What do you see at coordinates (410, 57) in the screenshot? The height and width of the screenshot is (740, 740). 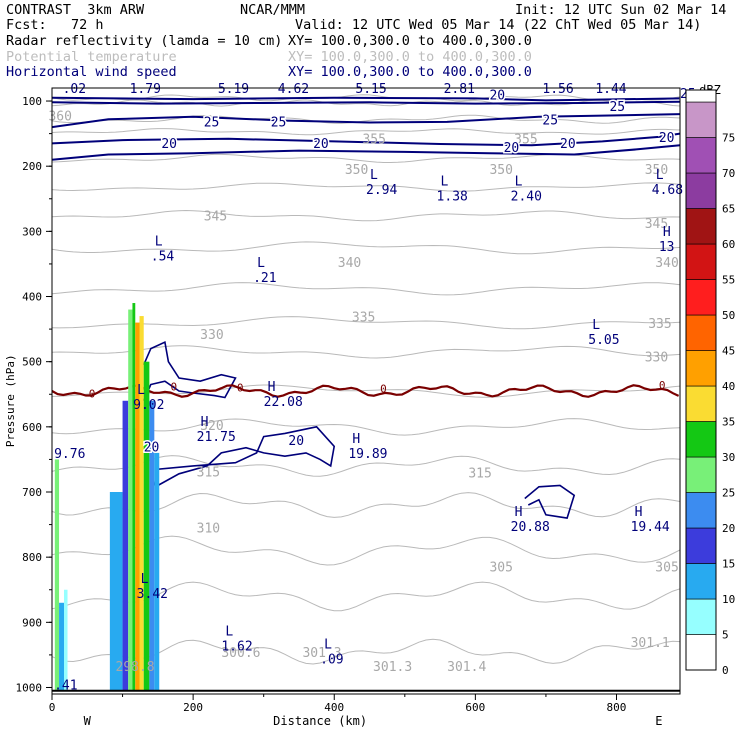 I see `field-xy-theta: XY= 100.0,300.0 to 400.0,300.0` at bounding box center [410, 57].